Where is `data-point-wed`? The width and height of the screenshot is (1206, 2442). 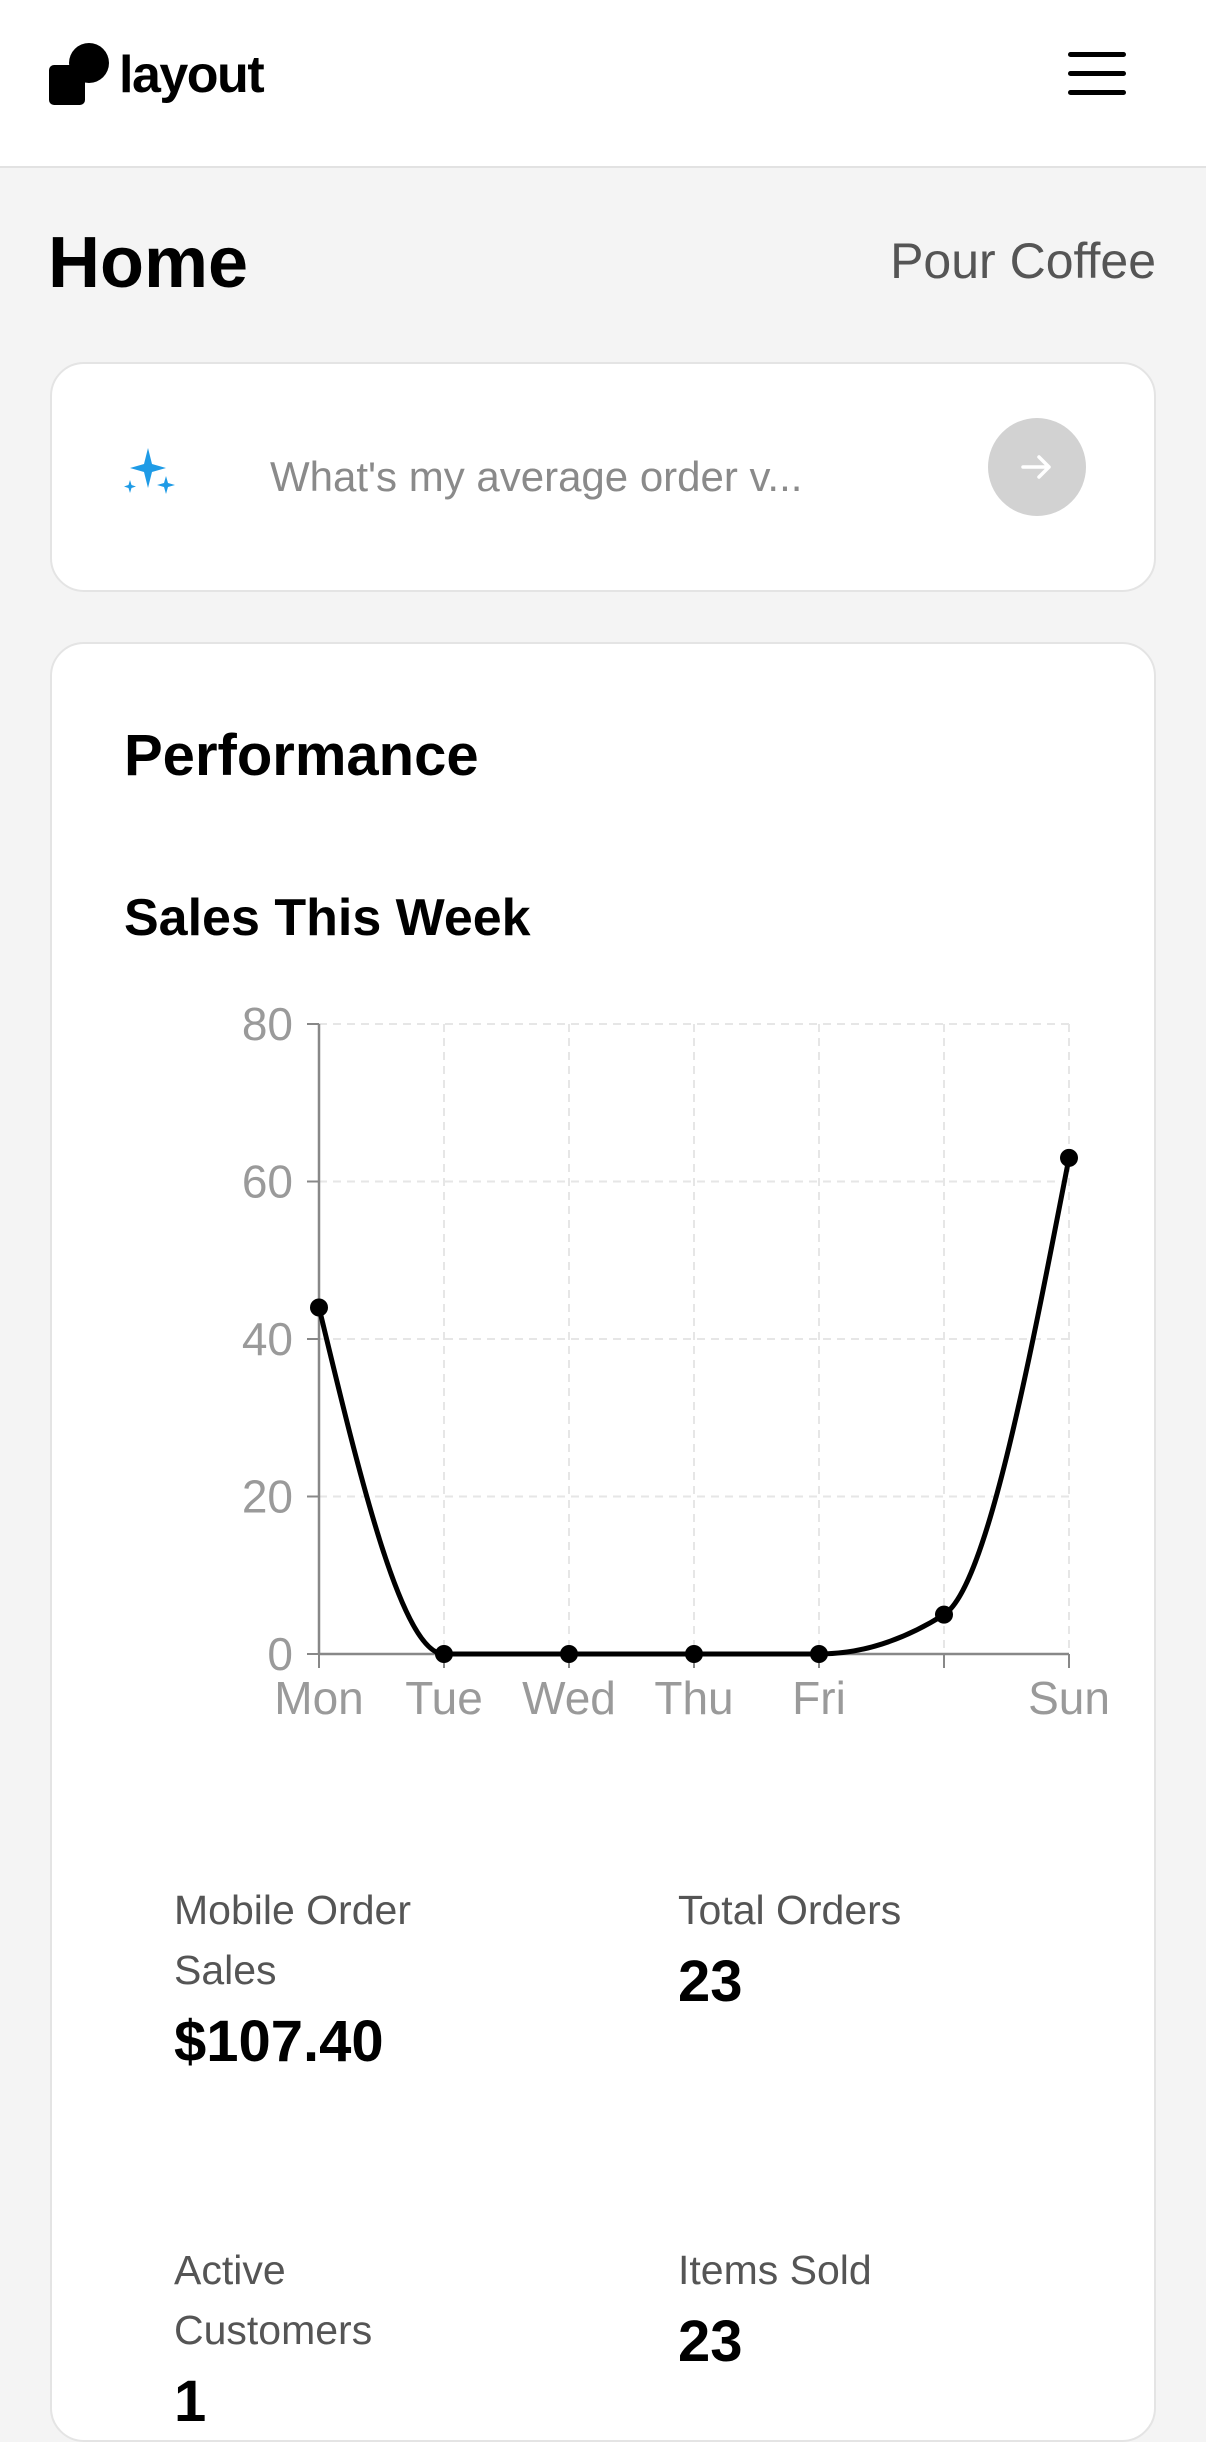
data-point-wed is located at coordinates (569, 1654).